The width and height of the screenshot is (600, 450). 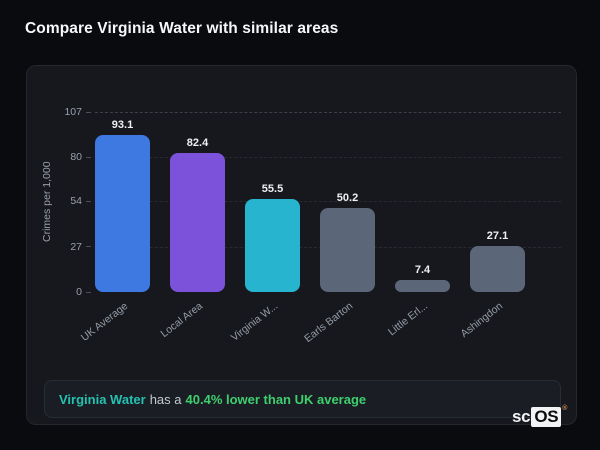 I want to click on y-tick-label: 27, so click(x=80, y=247).